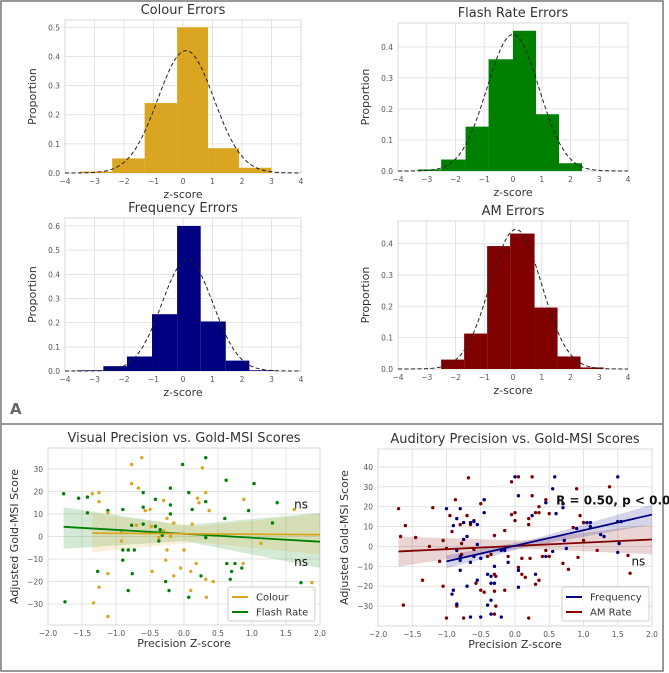 This screenshot has width=669, height=673. Describe the element at coordinates (35, 582) in the screenshot. I see `y-tick-label: −20` at that location.